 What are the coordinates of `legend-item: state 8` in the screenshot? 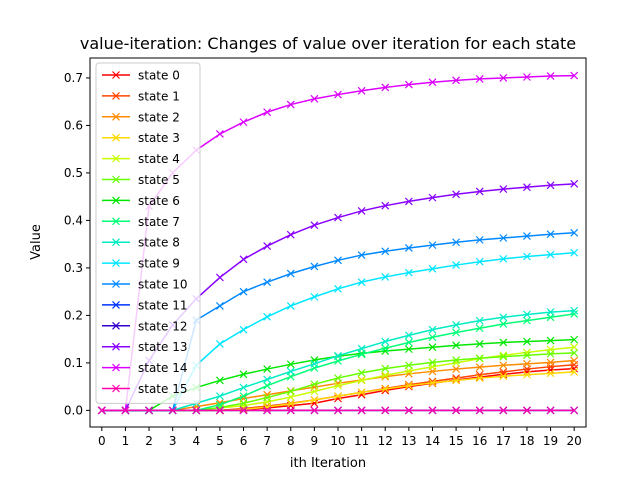 It's located at (141, 243).